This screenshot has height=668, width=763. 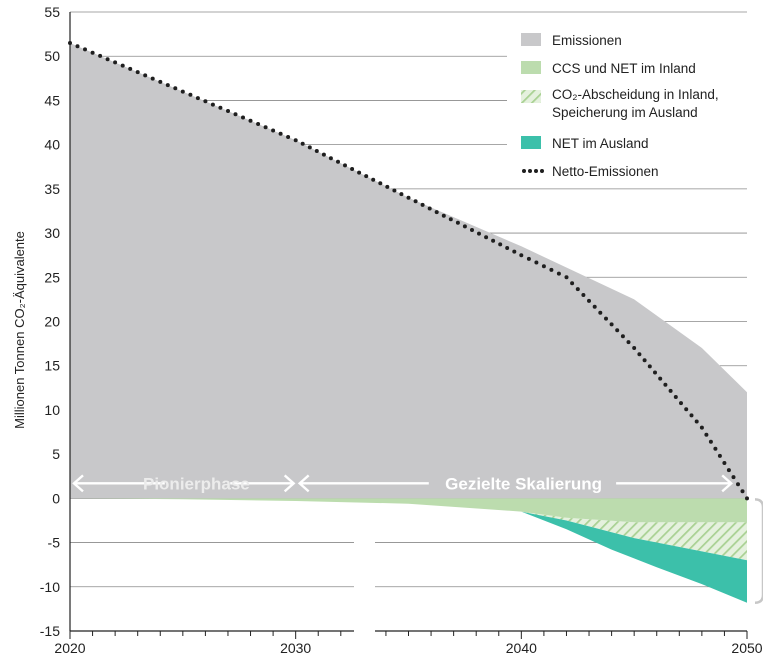 I want to click on legend-swatch-emissionen, so click(x=531, y=39).